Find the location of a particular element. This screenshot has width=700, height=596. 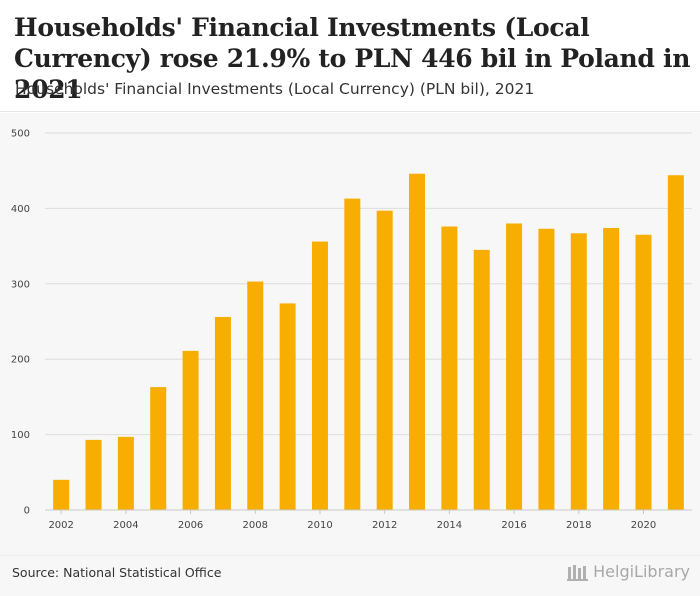

bar-2003 is located at coordinates (93, 474).